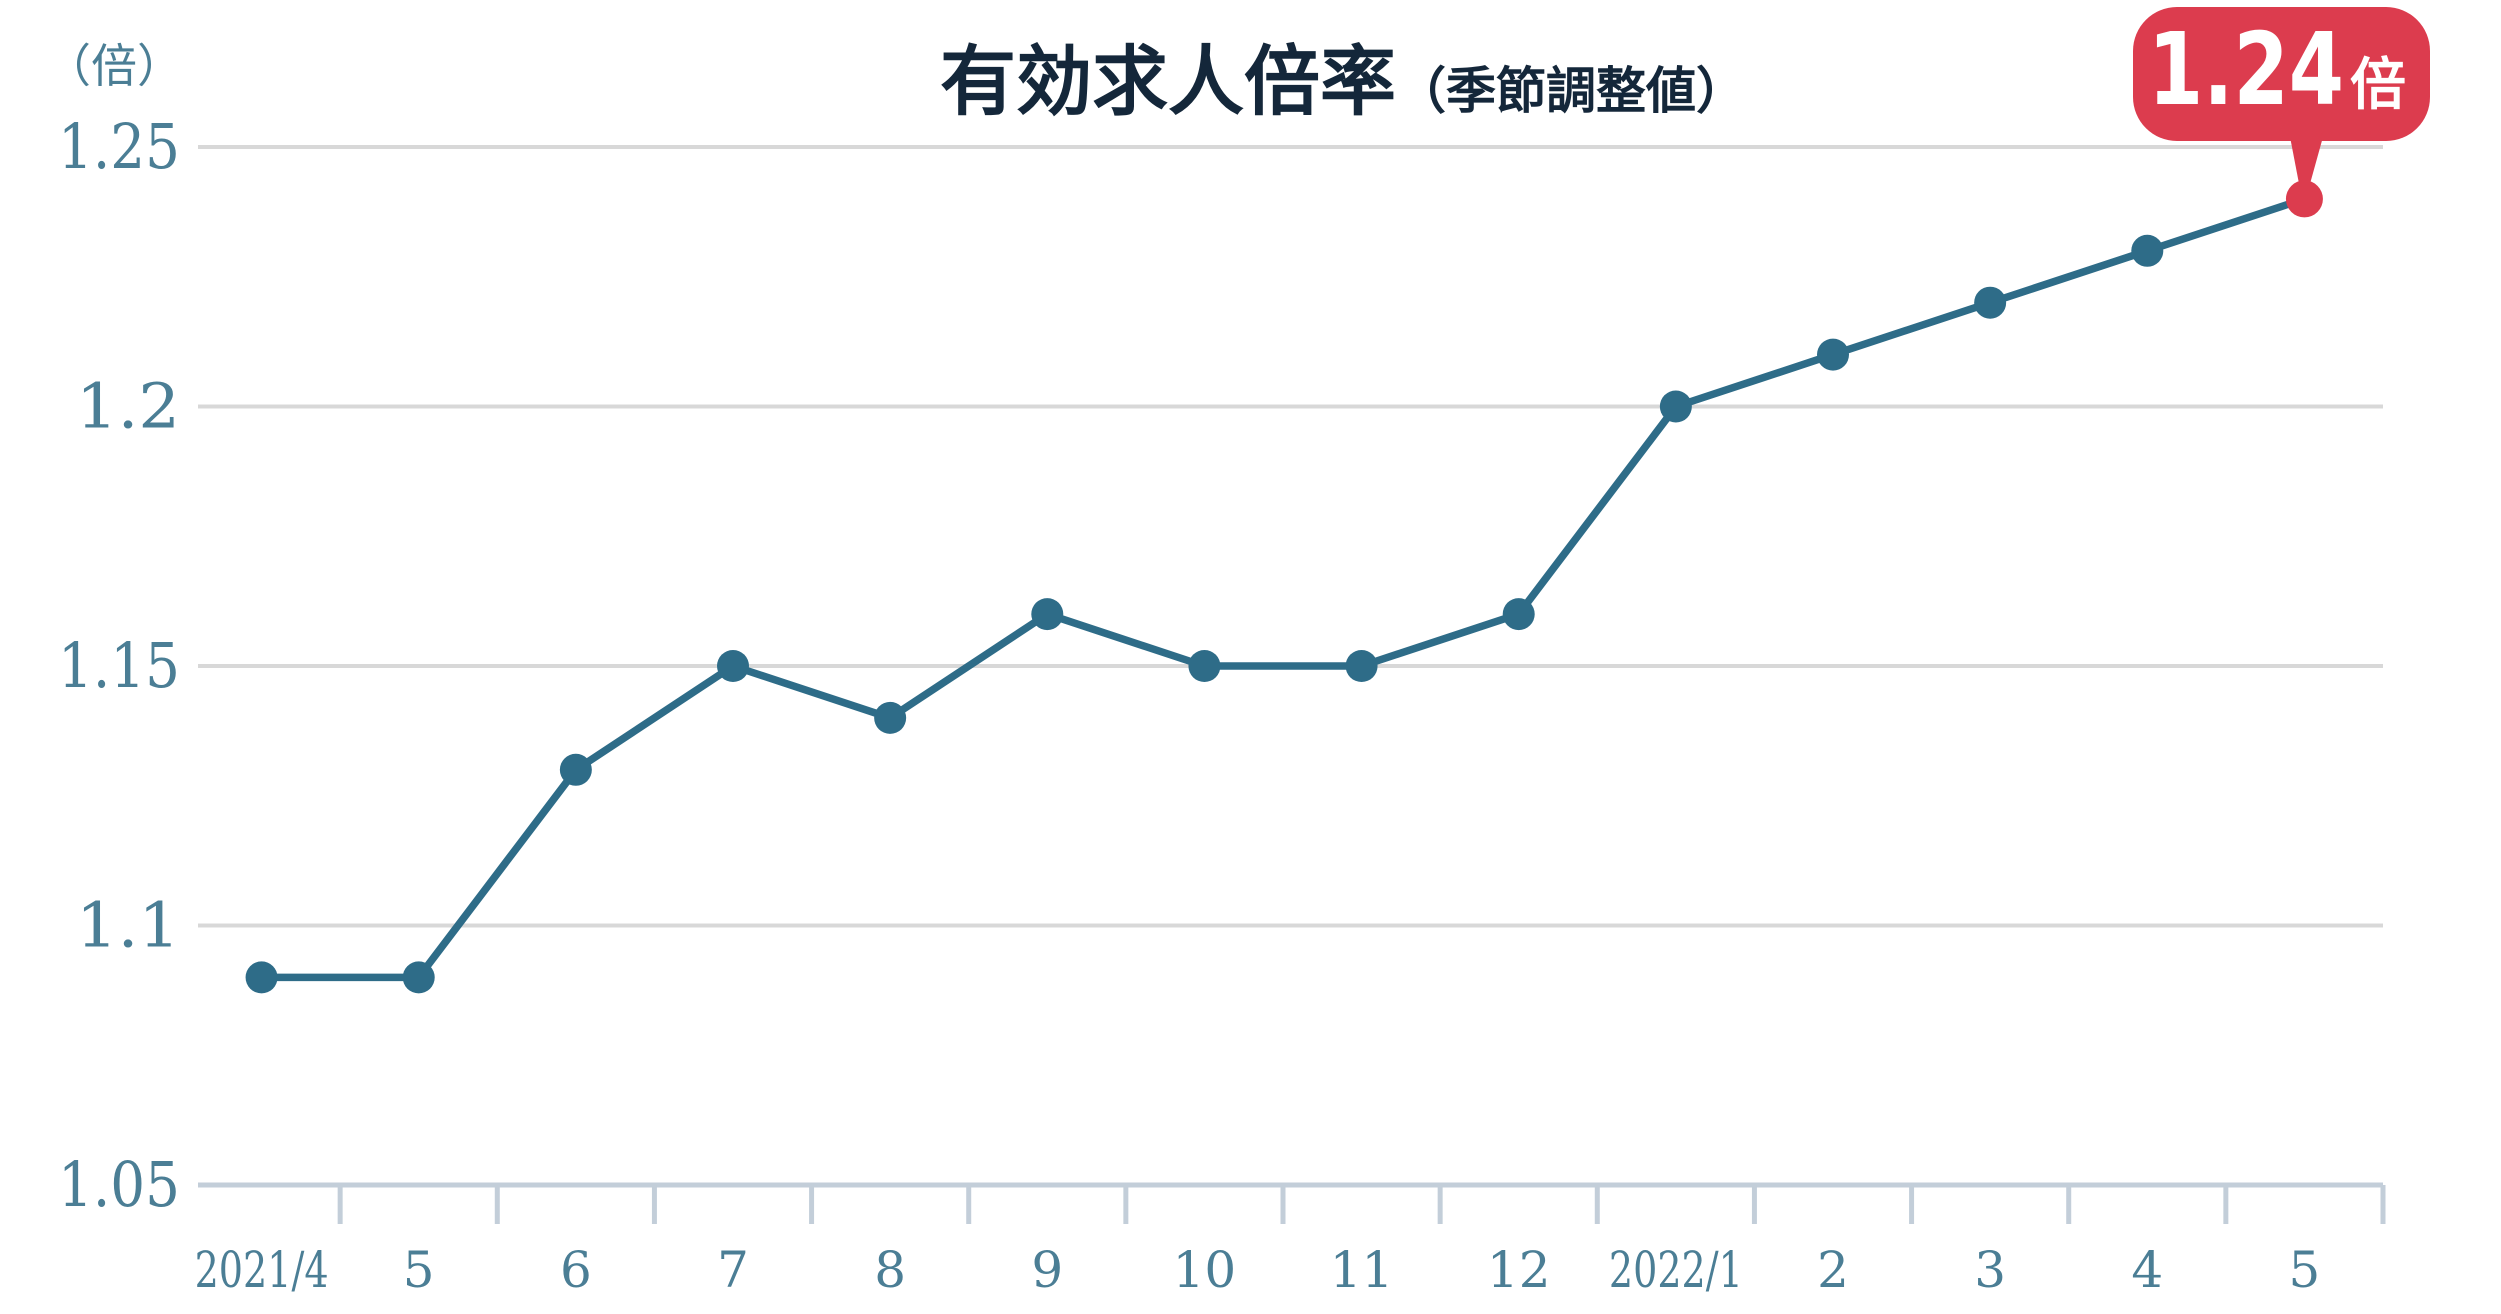 This screenshot has height=1314, width=2501. I want to click on y-axis-tick-label: 1.05, so click(119, 1184).